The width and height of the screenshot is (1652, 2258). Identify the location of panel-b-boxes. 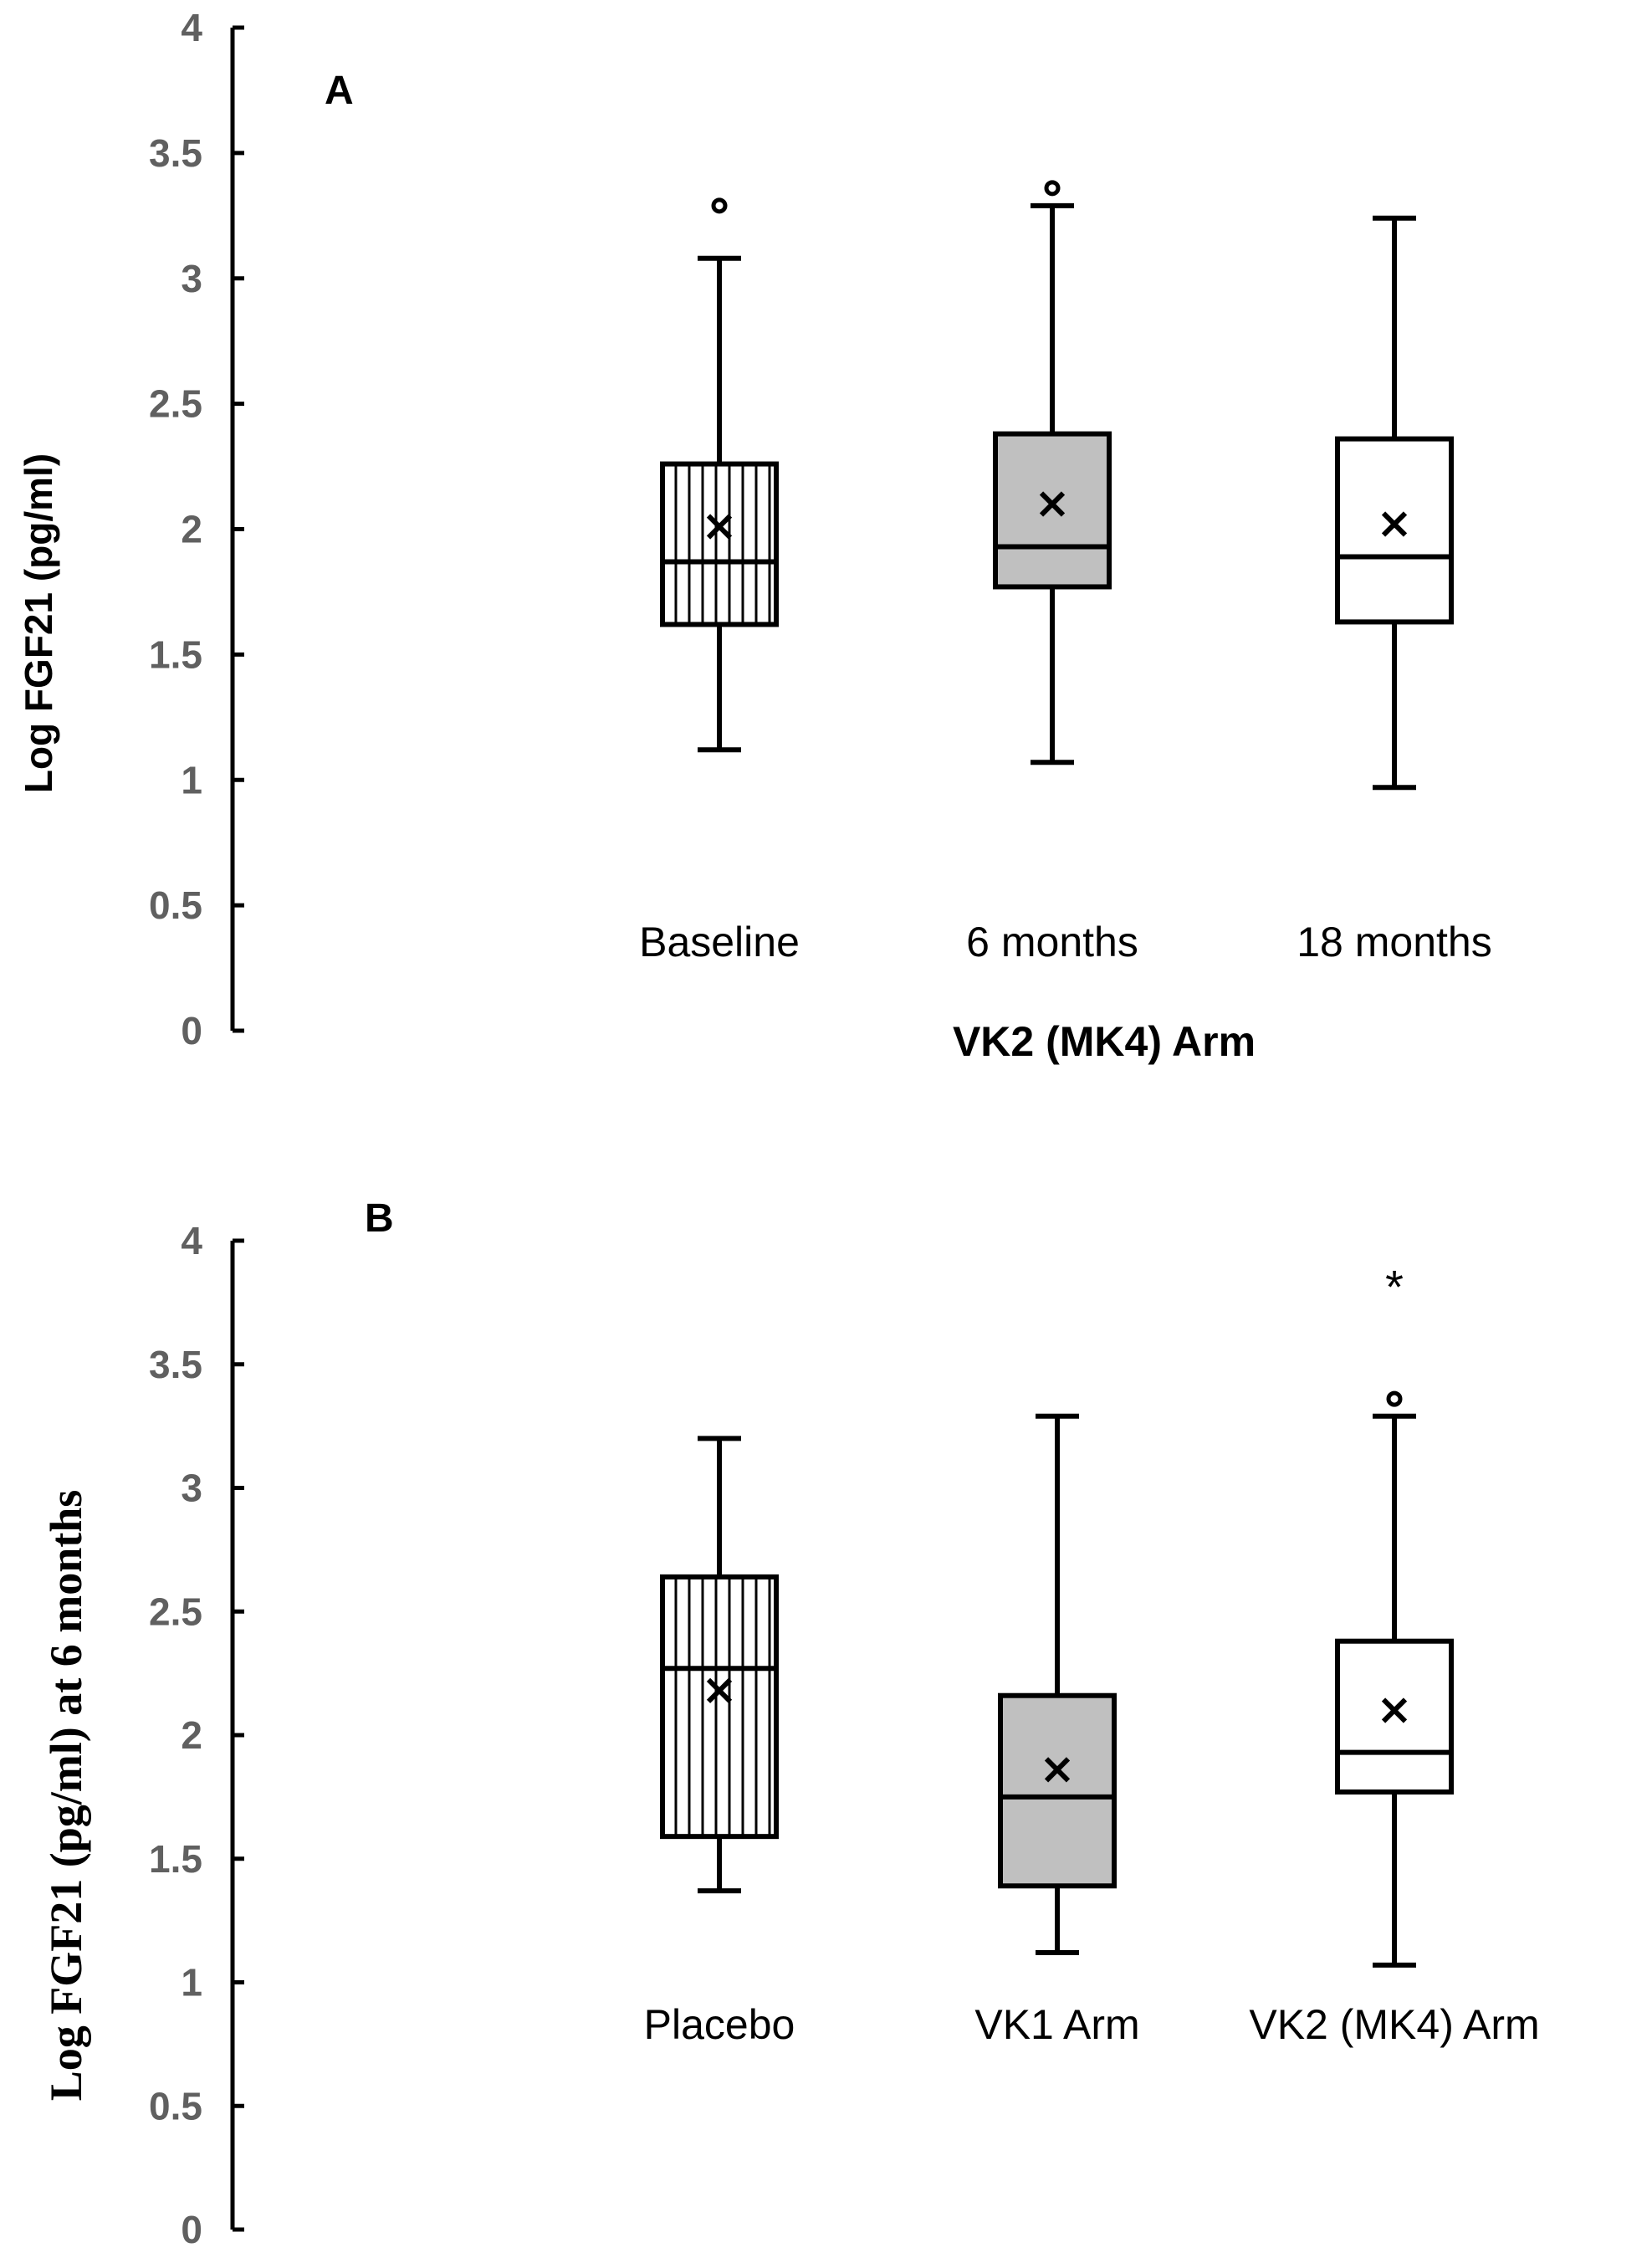
(1057, 1679).